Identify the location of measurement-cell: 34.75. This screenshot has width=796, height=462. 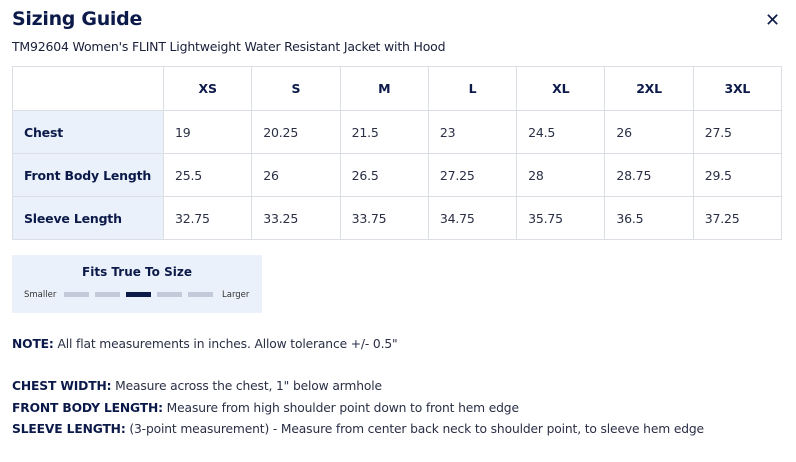
(472, 218).